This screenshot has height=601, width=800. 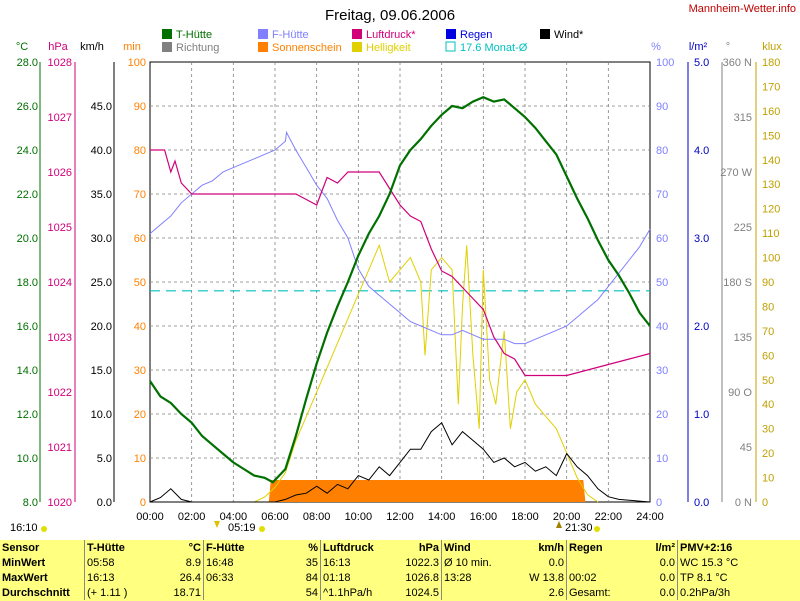 What do you see at coordinates (60, 503) in the screenshot?
I see `press-tick-label: 1020` at bounding box center [60, 503].